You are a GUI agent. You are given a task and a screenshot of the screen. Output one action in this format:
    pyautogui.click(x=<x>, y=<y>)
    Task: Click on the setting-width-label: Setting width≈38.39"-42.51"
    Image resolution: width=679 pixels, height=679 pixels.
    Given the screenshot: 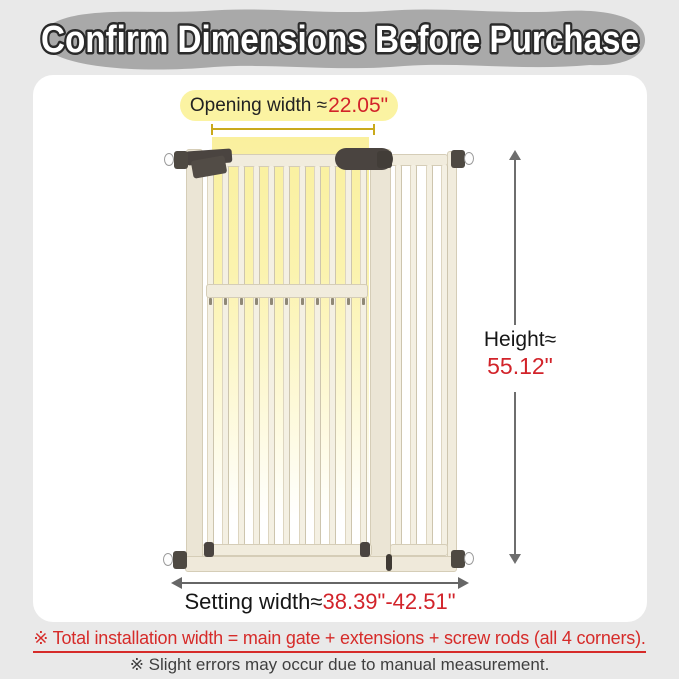 What is the action you would take?
    pyautogui.click(x=320, y=602)
    